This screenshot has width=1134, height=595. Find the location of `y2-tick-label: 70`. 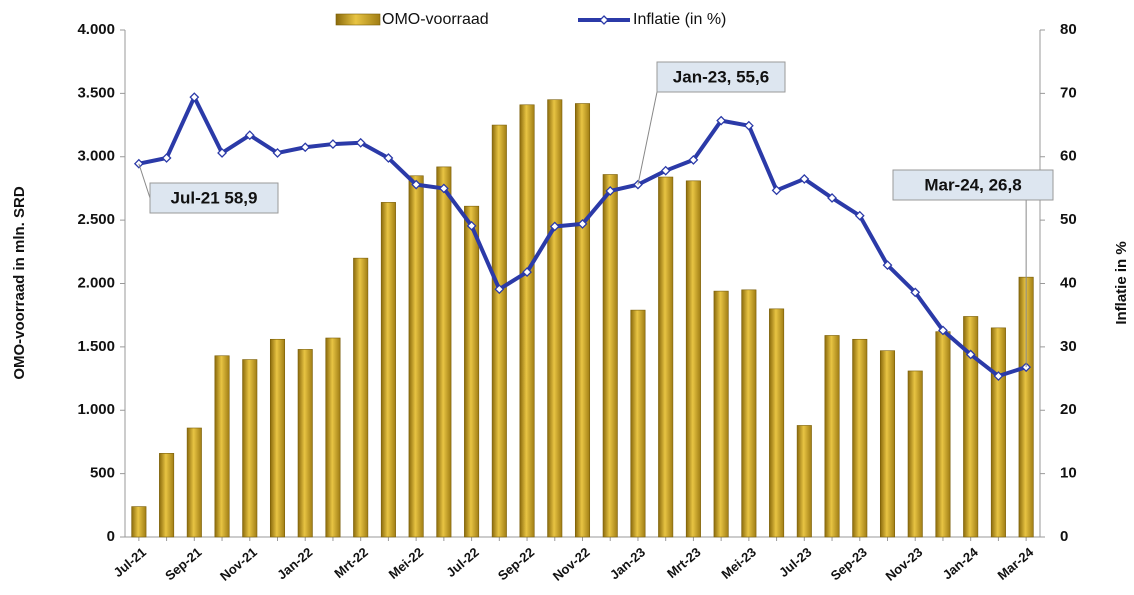

y2-tick-label: 70 is located at coordinates (1068, 92).